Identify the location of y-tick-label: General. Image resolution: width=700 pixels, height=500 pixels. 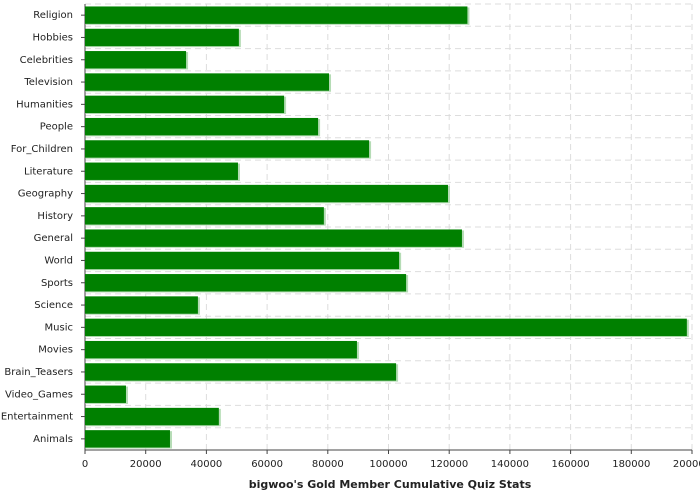
(53, 238).